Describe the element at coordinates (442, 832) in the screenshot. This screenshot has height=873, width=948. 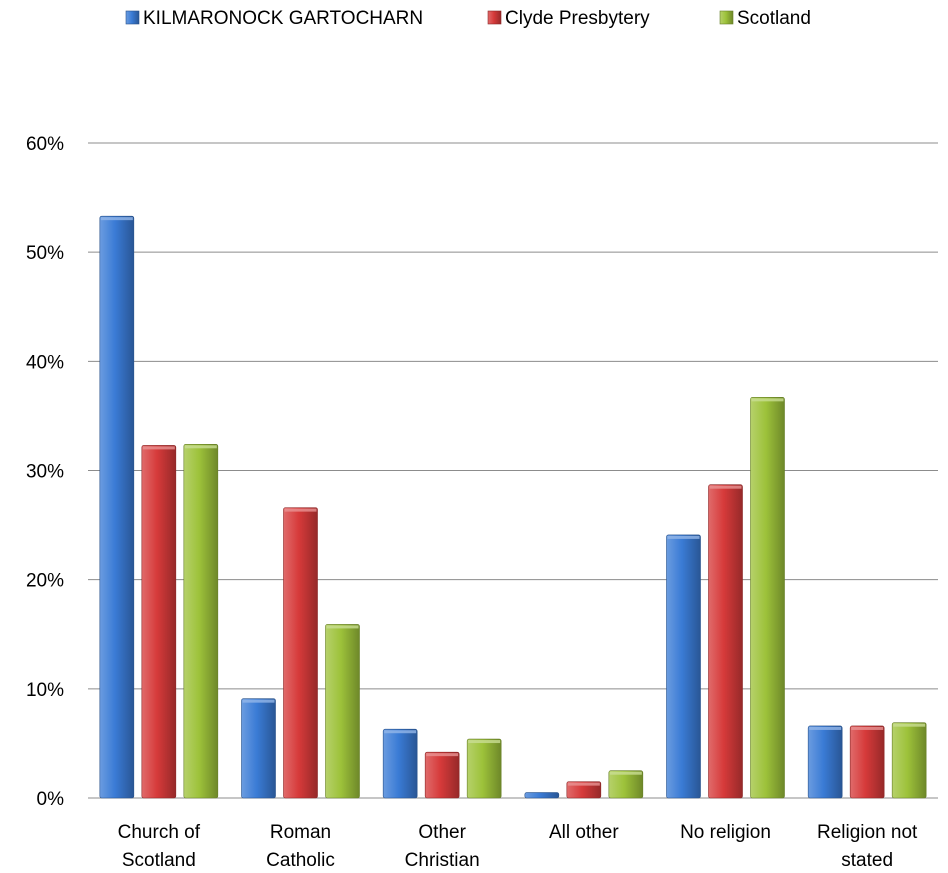
I see `x-tick-label: Other` at that location.